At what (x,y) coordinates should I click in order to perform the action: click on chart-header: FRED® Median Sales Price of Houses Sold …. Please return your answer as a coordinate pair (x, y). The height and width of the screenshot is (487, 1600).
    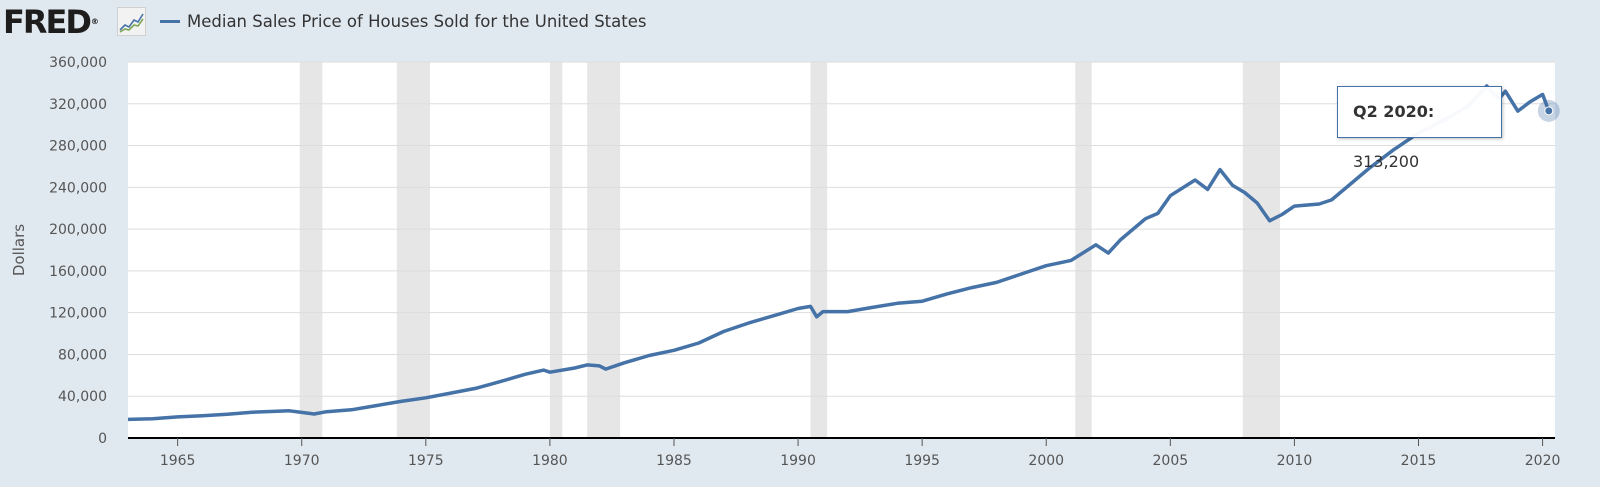
    Looking at the image, I should click on (800, 23).